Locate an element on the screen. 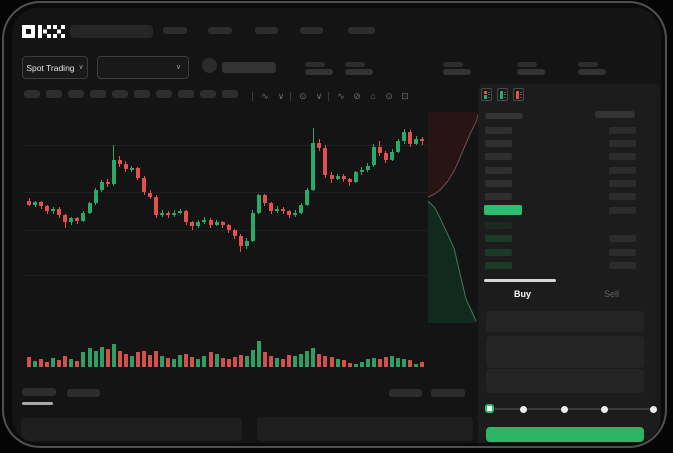 The image size is (673, 453). coin-avatar is located at coordinates (209, 65).